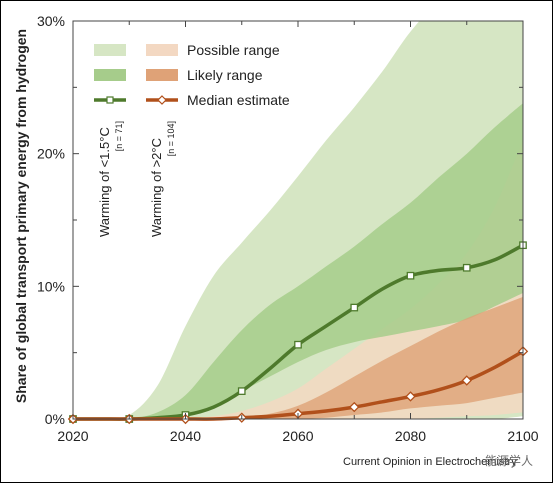 The width and height of the screenshot is (553, 483). I want to click on legend-column-label: Warming of <1.5°C, so click(104, 182).